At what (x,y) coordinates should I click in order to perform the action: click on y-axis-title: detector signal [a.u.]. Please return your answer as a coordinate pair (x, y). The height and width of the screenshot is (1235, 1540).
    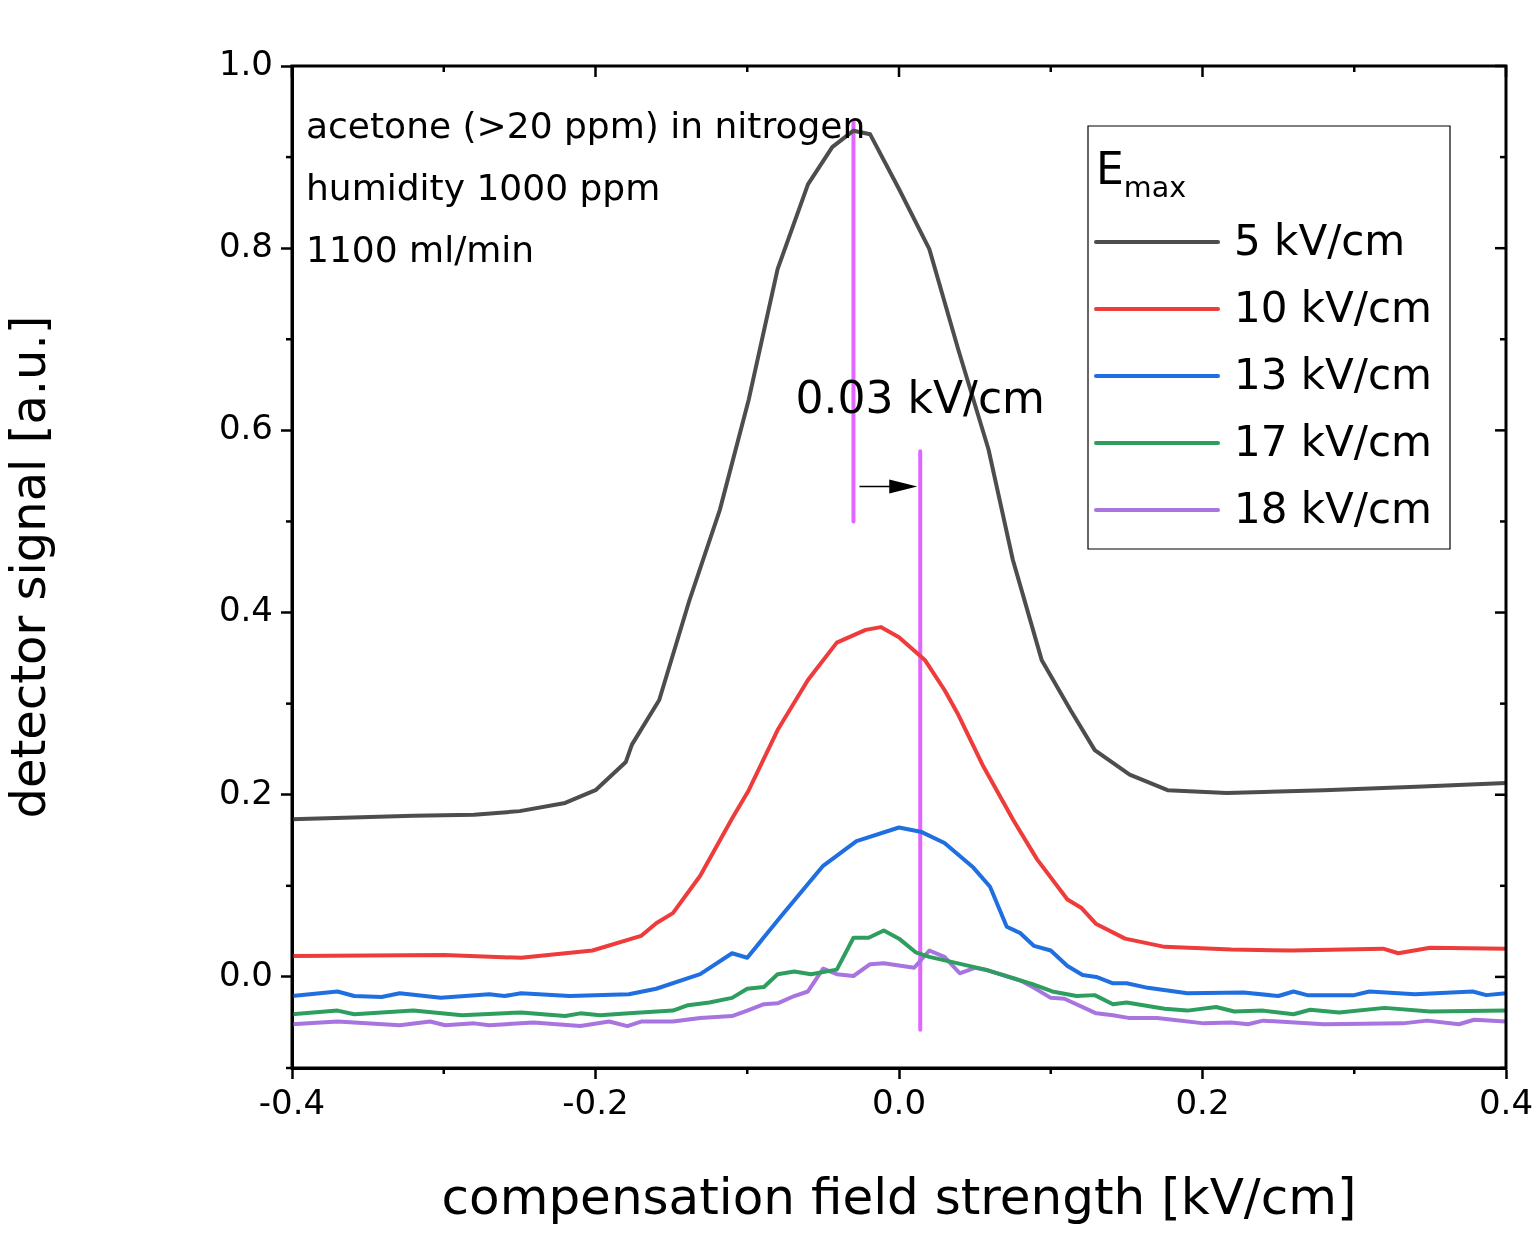
    Looking at the image, I should click on (28, 567).